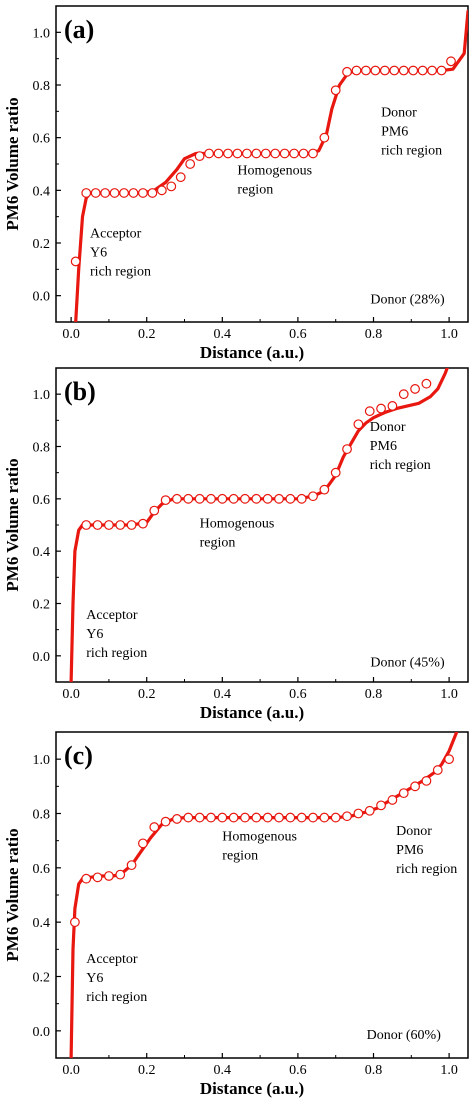 This screenshot has height=1104, width=474. Describe the element at coordinates (79, 29) in the screenshot. I see `panel-label: (a)` at that location.